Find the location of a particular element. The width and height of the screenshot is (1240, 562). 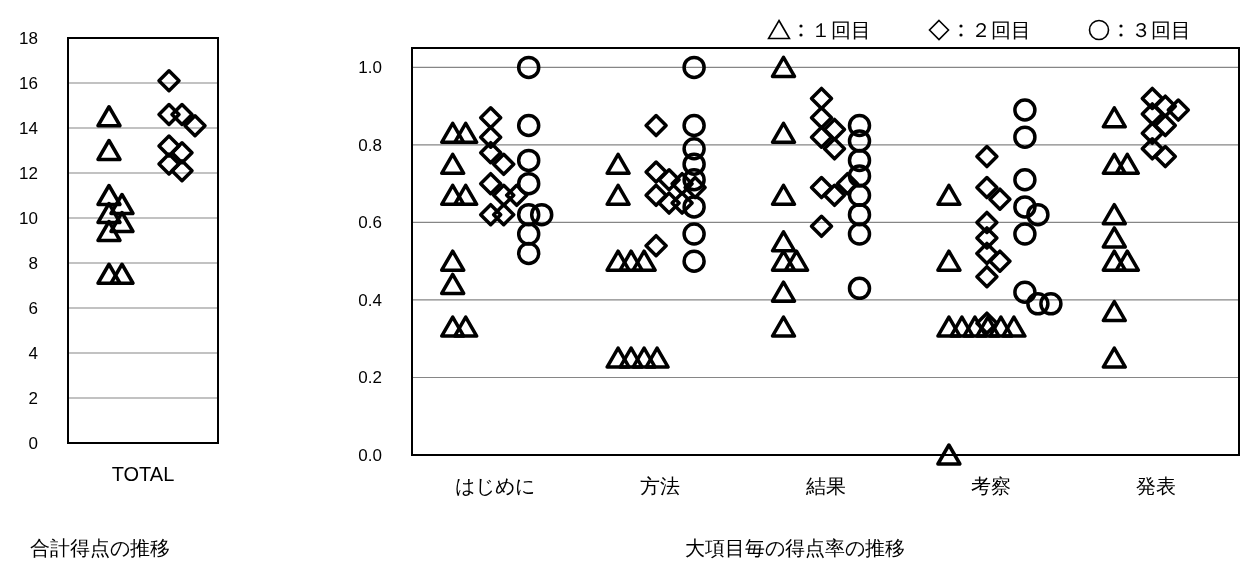

x-tick-label: 考察 is located at coordinates (990, 486).